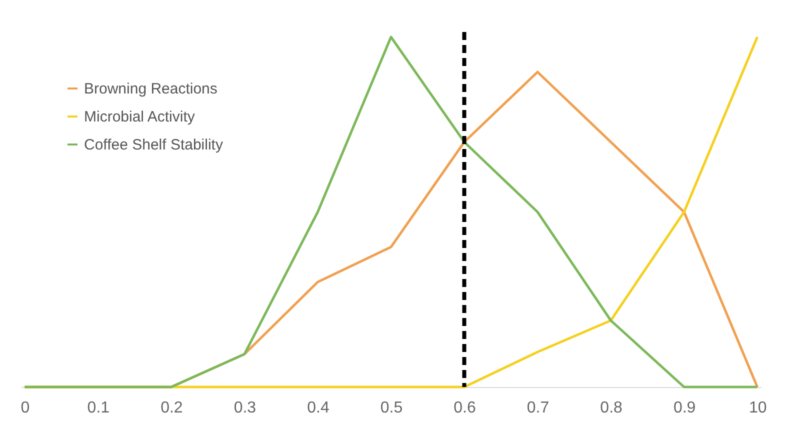 The height and width of the screenshot is (427, 802). I want to click on x-tick-label: 0.1, so click(98, 408).